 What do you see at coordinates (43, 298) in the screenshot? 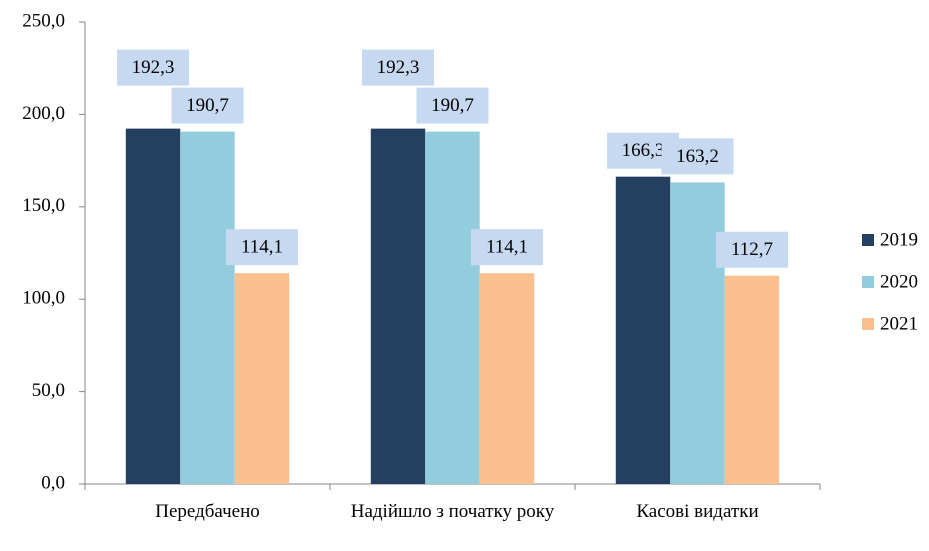
I see `y-tick-label: 100,0` at bounding box center [43, 298].